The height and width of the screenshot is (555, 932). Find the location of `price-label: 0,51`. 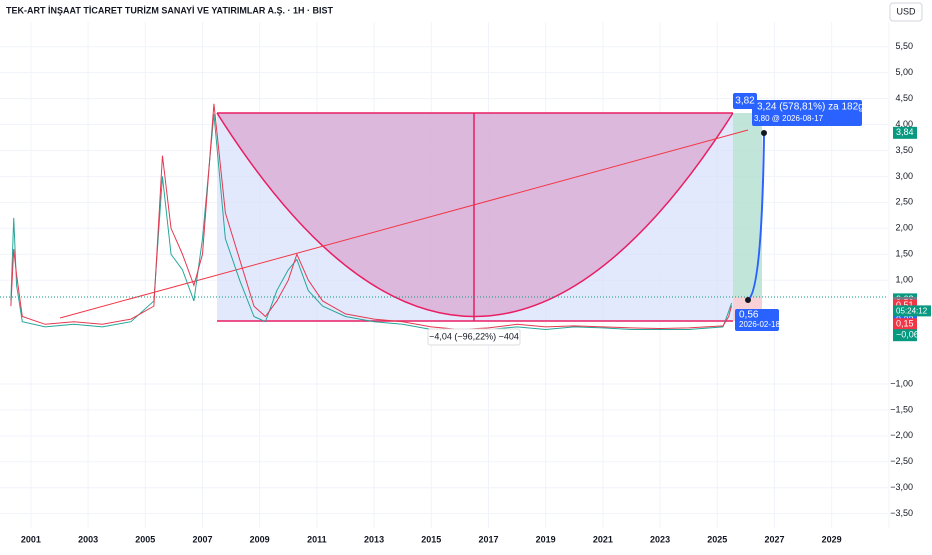

price-label: 0,51 is located at coordinates (905, 305).